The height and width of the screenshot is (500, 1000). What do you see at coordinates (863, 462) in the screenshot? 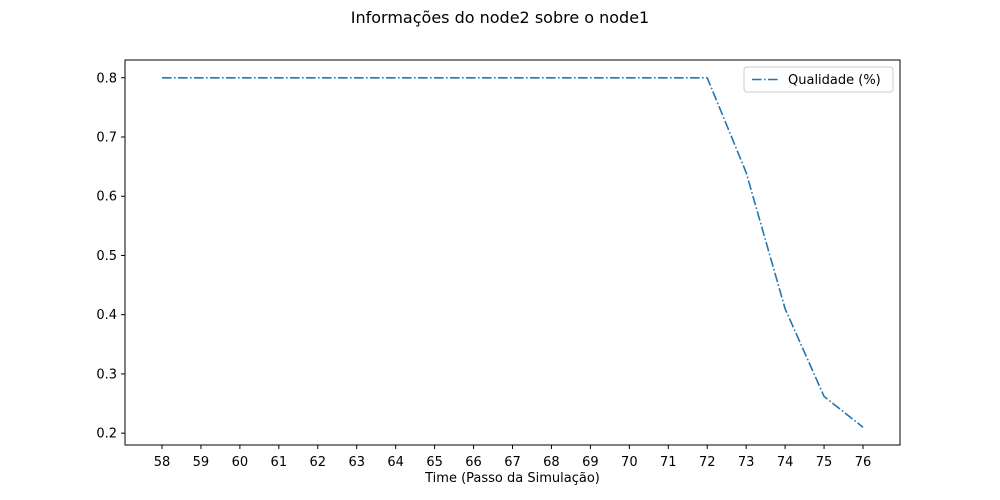
I see `x-tick-label: 76` at bounding box center [863, 462].